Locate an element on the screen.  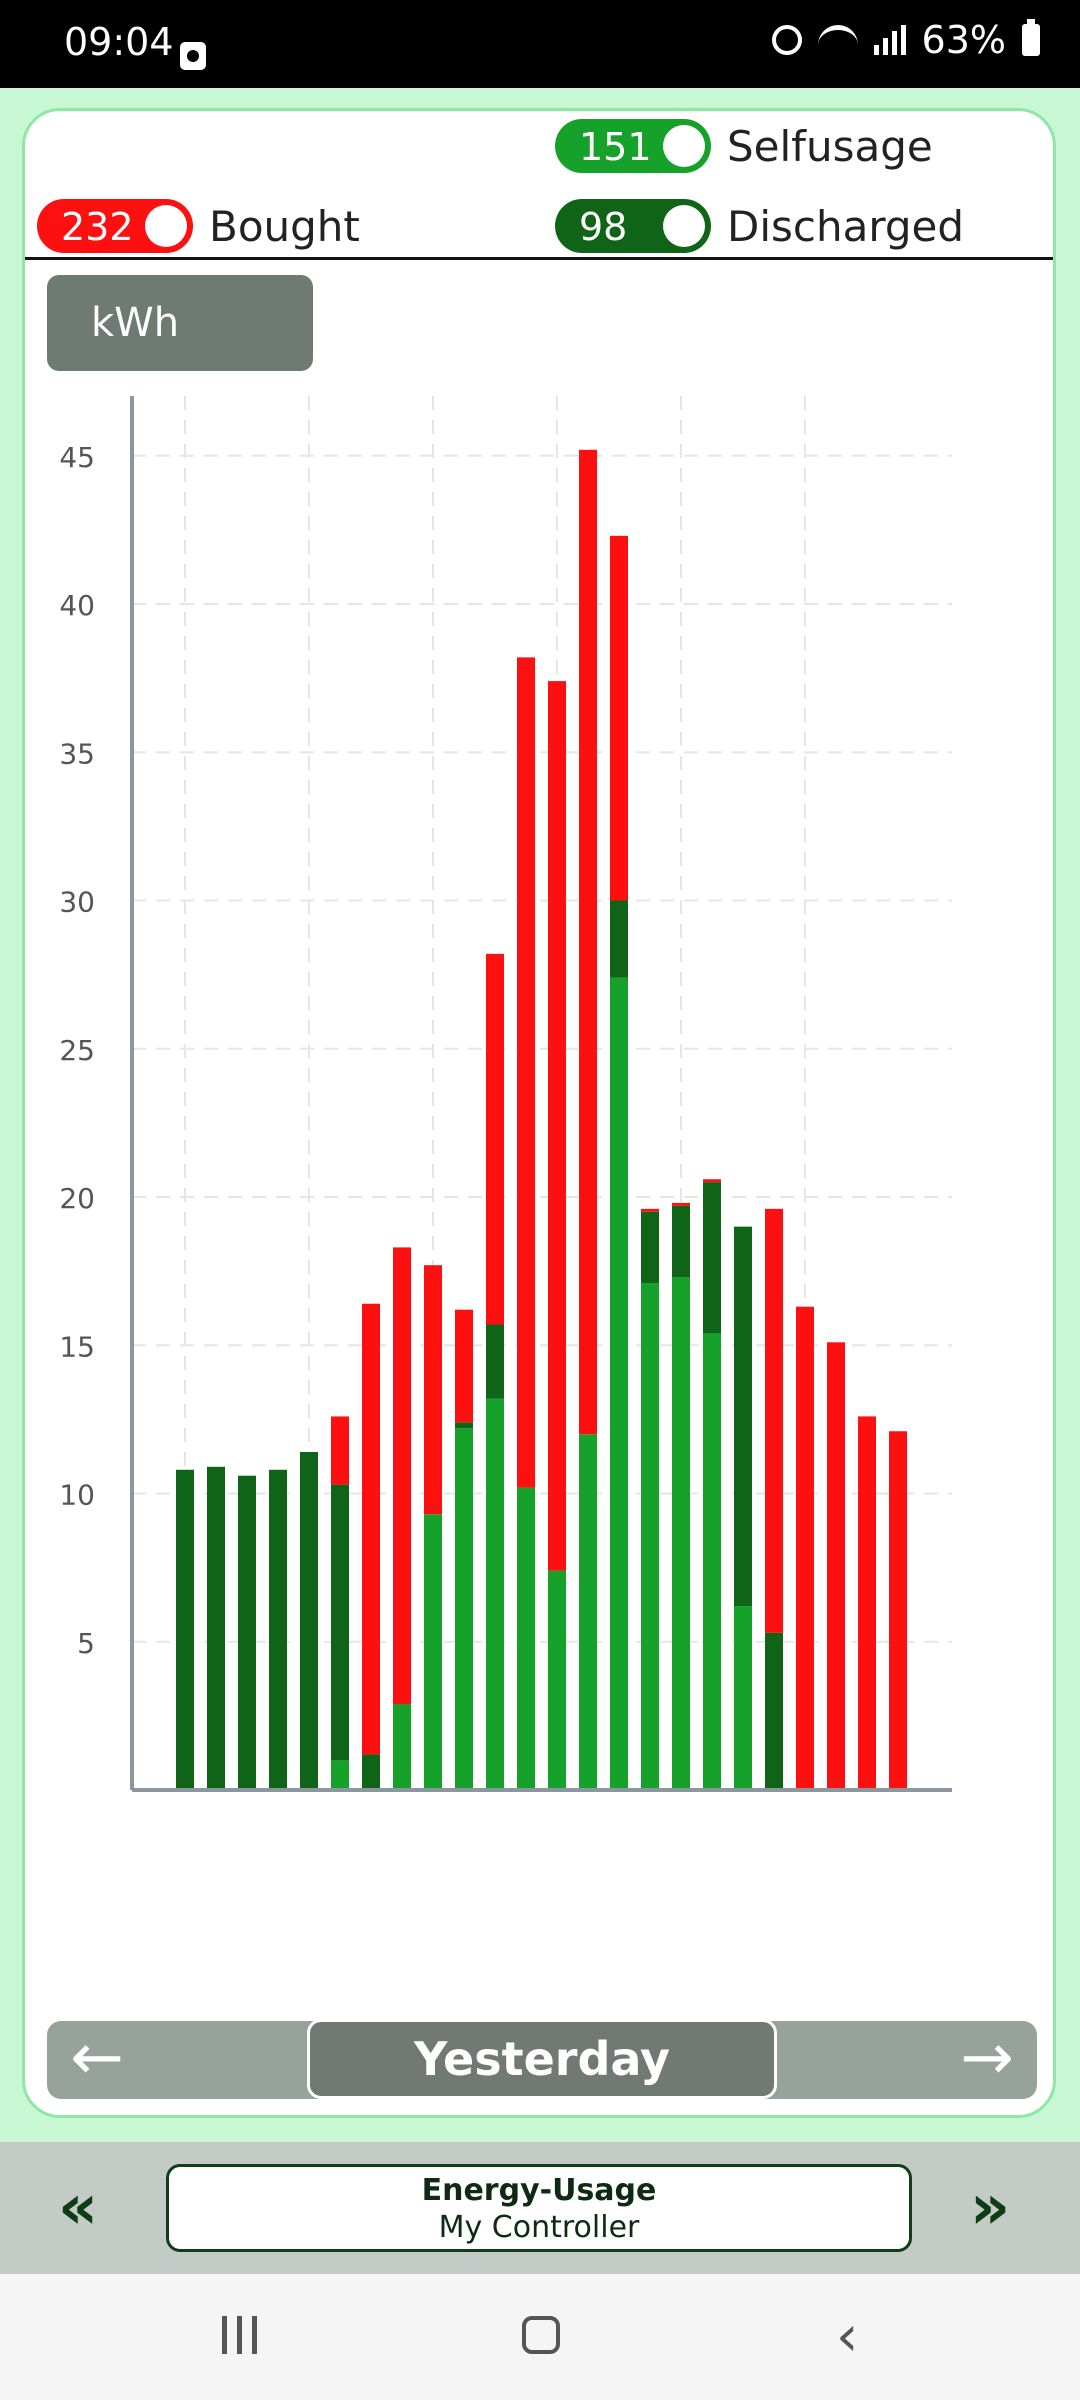
battery-icon is located at coordinates (1031, 37).